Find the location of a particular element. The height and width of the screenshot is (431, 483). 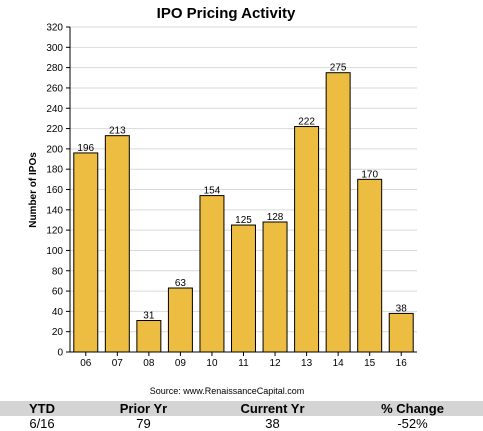

y-tick-label: 140 is located at coordinates (54, 210).